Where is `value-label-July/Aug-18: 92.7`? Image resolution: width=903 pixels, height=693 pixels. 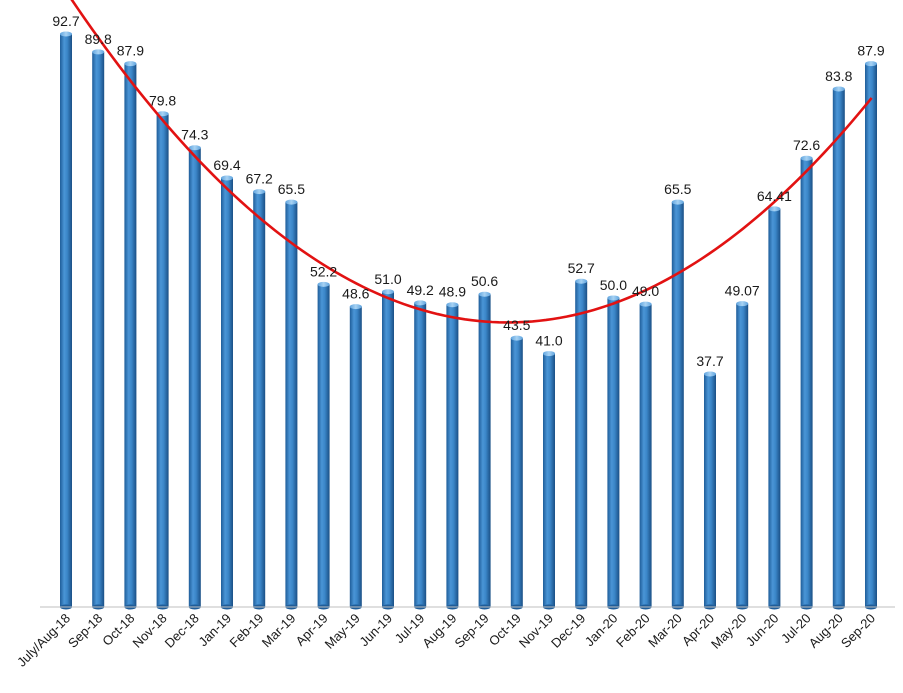
value-label-July/Aug-18: 92.7 is located at coordinates (65, 21).